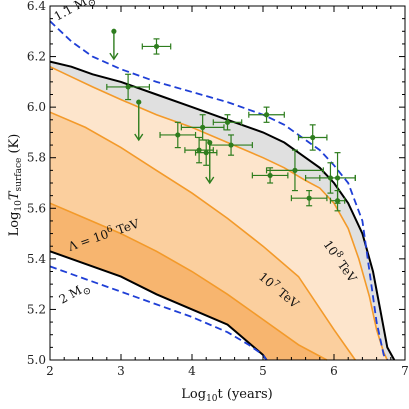 This screenshot has height=409, width=409. What do you see at coordinates (263, 371) in the screenshot?
I see `x-tick-label: 5` at bounding box center [263, 371].